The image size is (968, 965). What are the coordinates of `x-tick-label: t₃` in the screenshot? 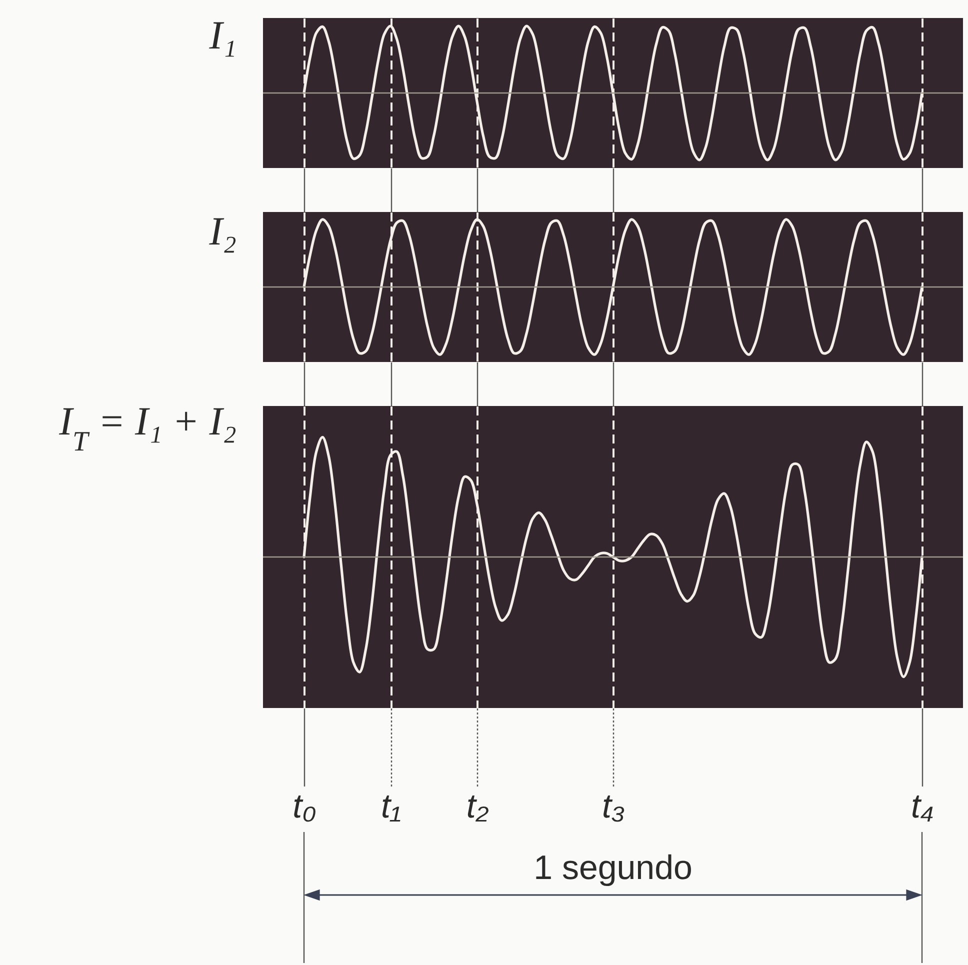 It's located at (613, 807).